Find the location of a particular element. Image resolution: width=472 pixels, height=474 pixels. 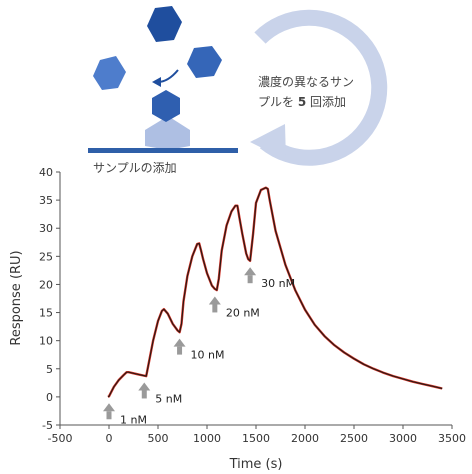

cycle-arrow-icon is located at coordinates (321, 87).